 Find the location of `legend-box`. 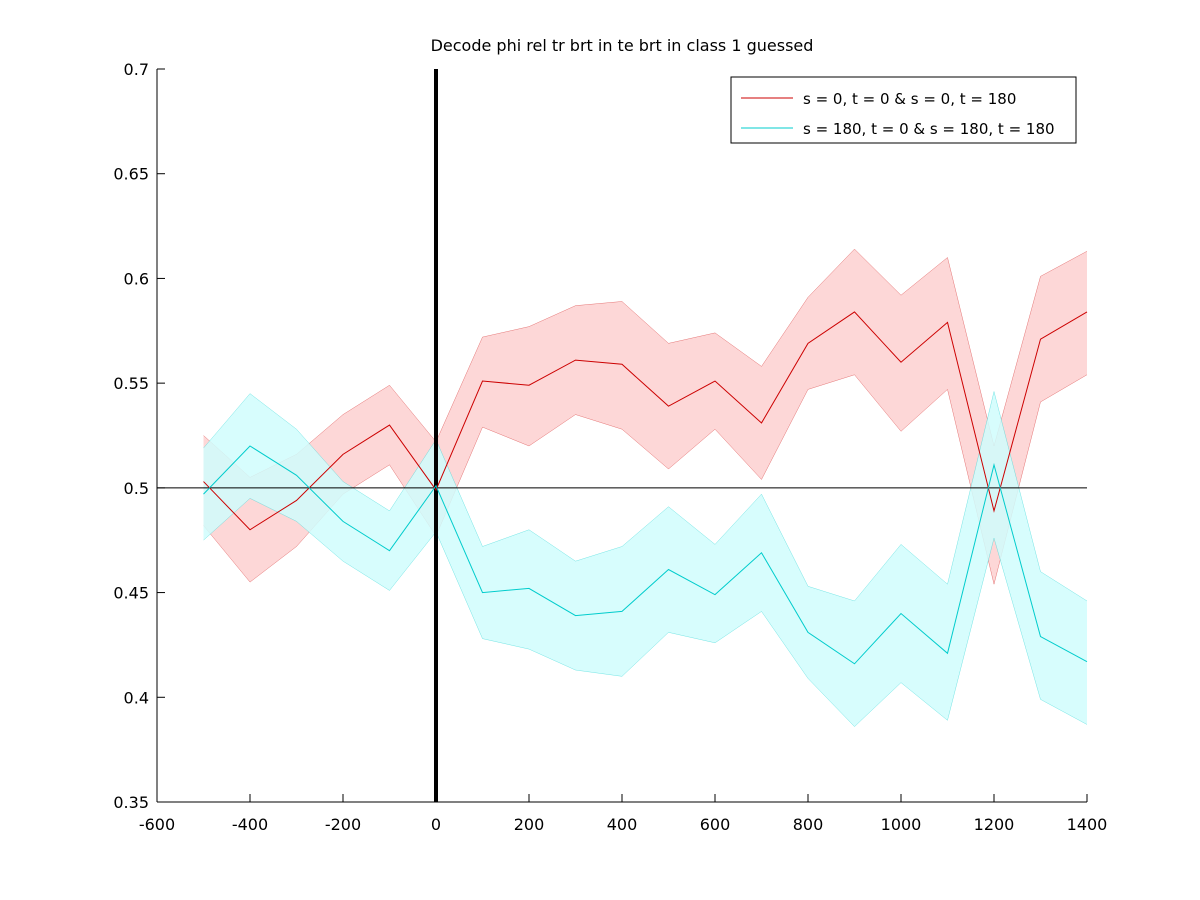

legend-box is located at coordinates (903, 110).